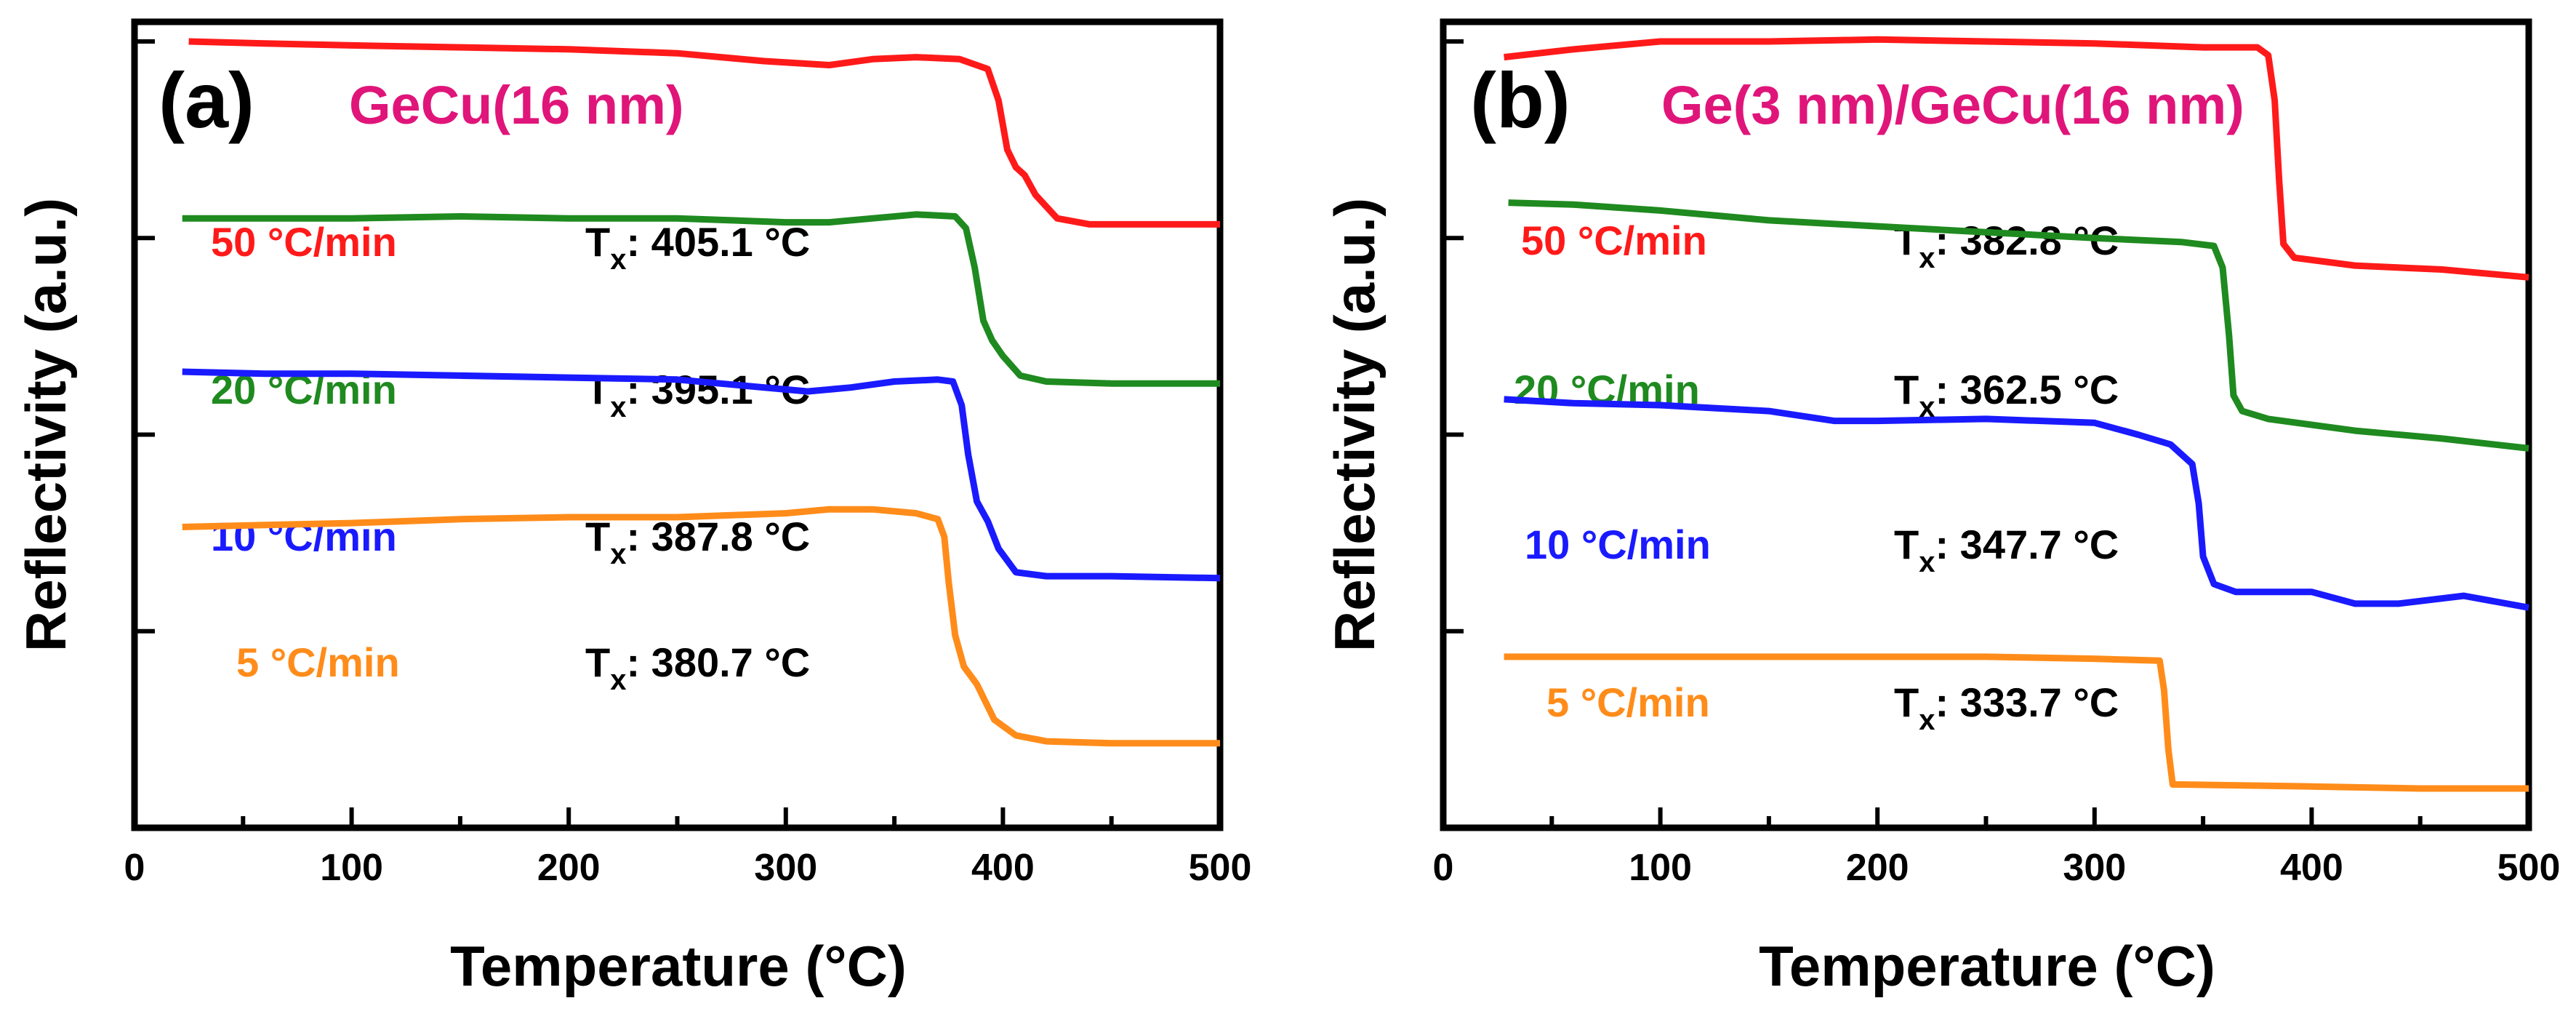 This screenshot has width=2576, height=1014. I want to click on tx-value: : 387.8 °C, so click(718, 536).